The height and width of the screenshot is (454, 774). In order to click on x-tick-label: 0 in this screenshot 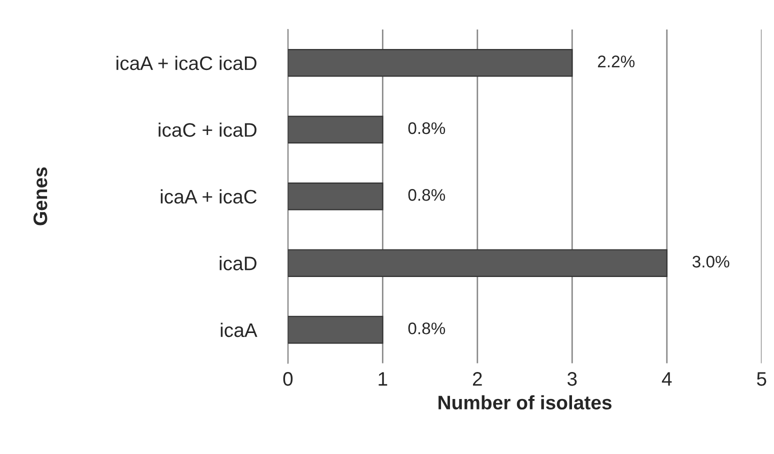, I will do `click(288, 379)`.